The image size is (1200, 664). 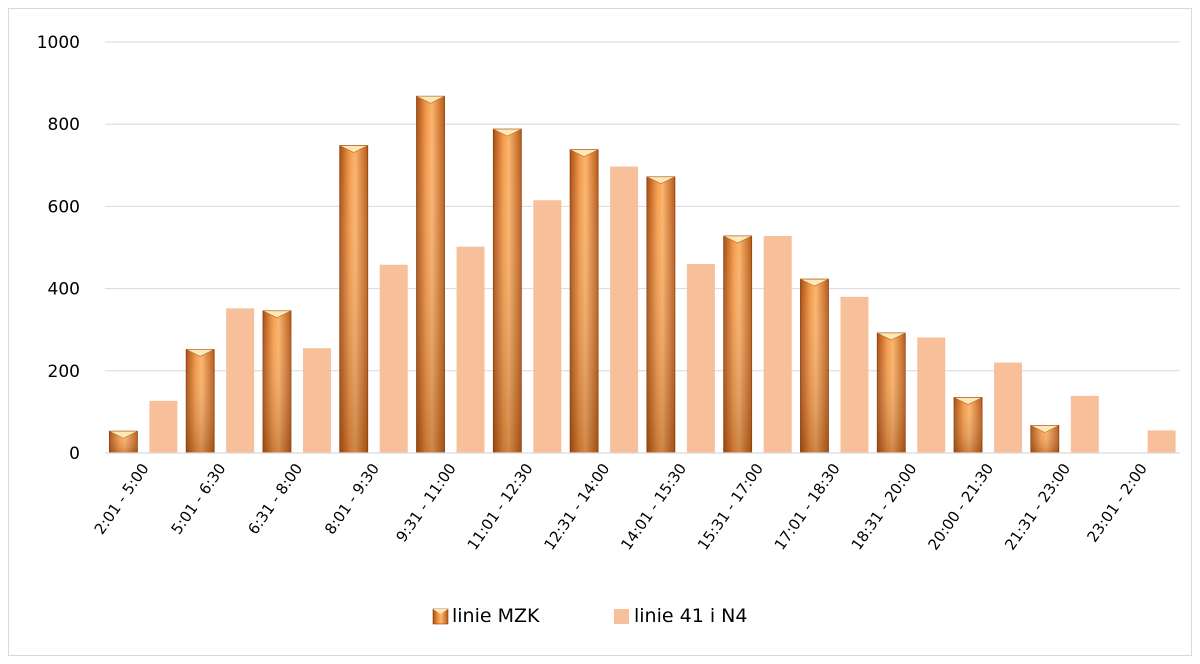 What do you see at coordinates (122, 499) in the screenshot?
I see `x-tick-label: 2:01 - 5:00` at bounding box center [122, 499].